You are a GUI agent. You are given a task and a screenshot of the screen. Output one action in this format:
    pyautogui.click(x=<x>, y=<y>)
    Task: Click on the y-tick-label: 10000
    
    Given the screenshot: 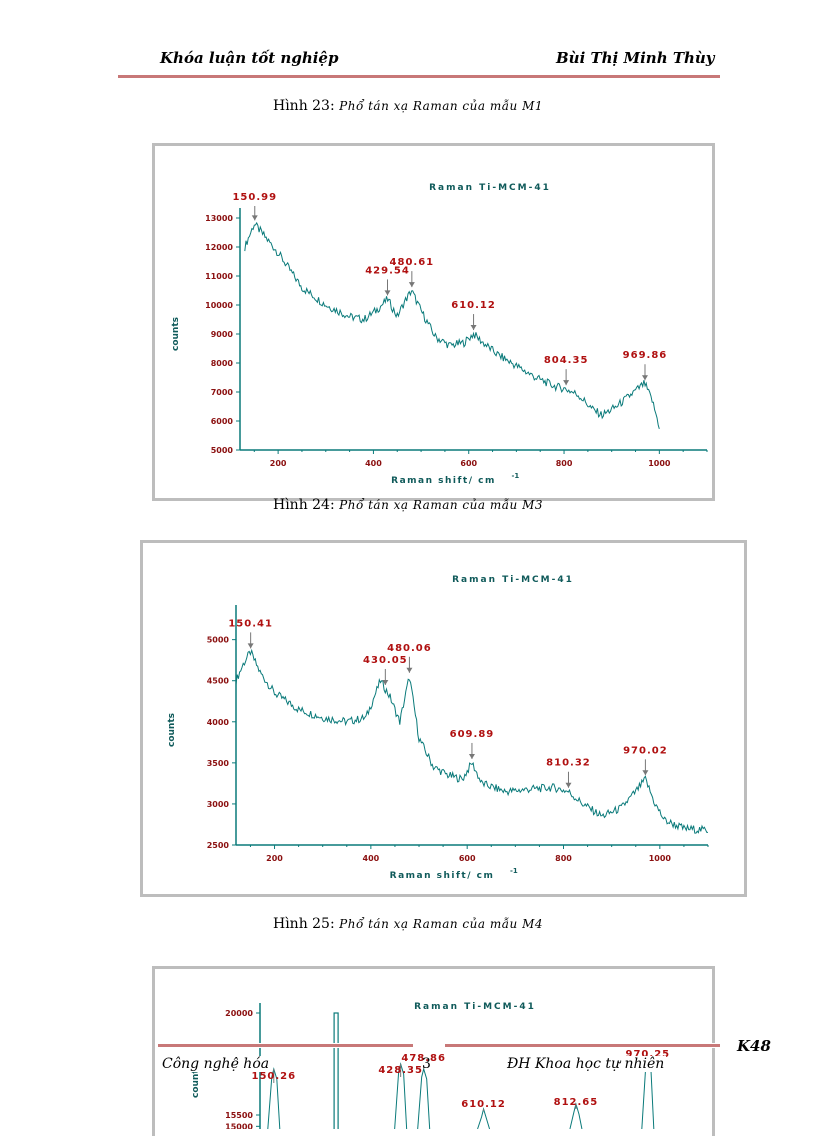 What is the action you would take?
    pyautogui.click(x=219, y=305)
    